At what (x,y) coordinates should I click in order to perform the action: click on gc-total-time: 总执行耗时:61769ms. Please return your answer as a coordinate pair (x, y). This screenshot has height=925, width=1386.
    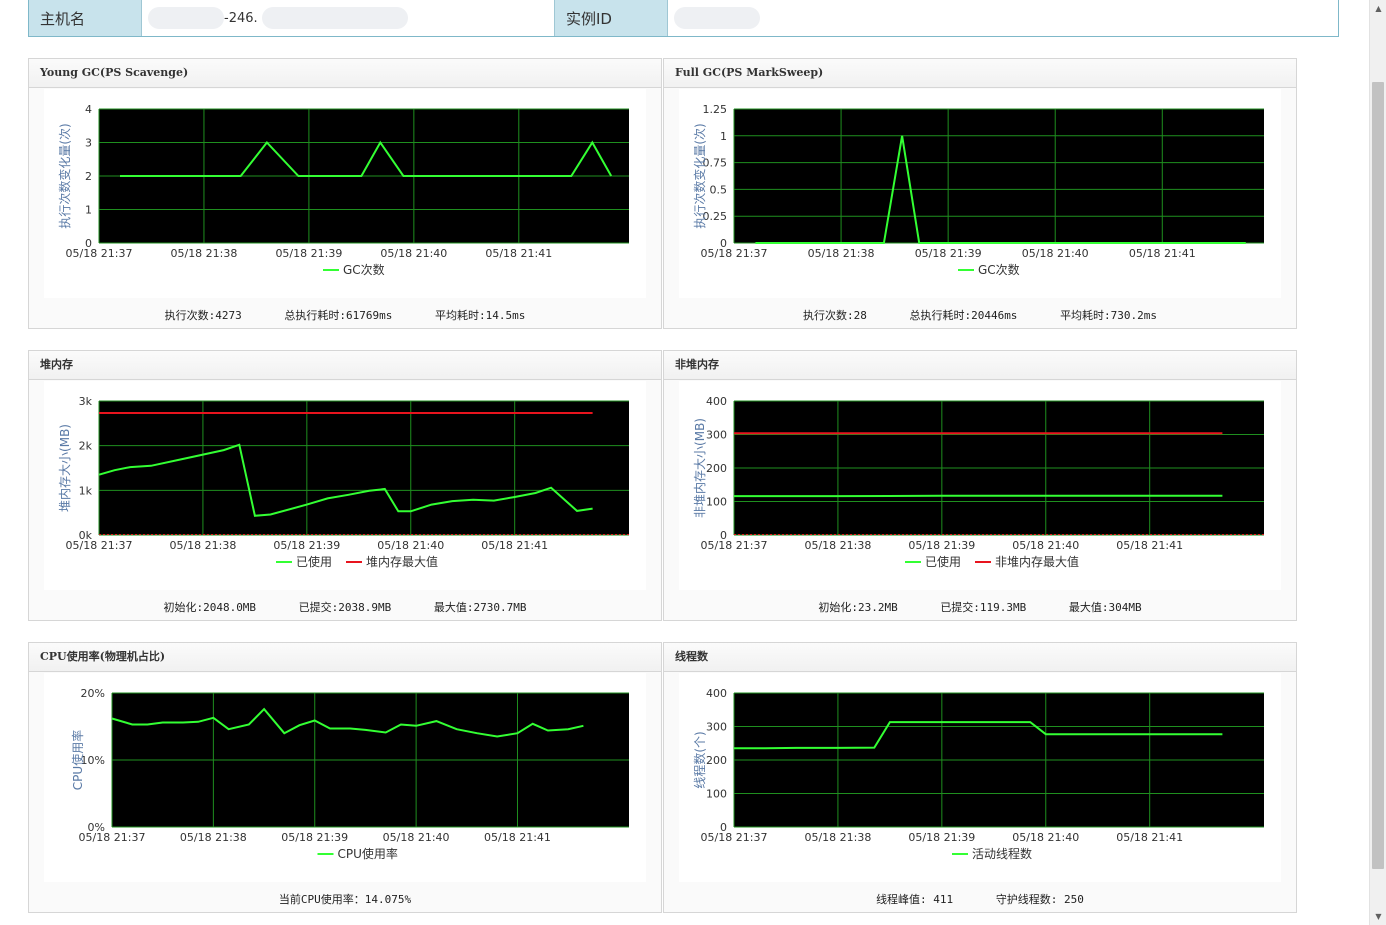
    Looking at the image, I should click on (338, 315).